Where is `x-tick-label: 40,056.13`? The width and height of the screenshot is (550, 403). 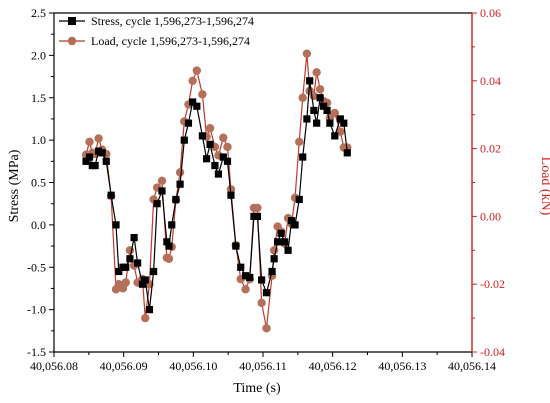 x-tick-label: 40,056.13 is located at coordinates (402, 366).